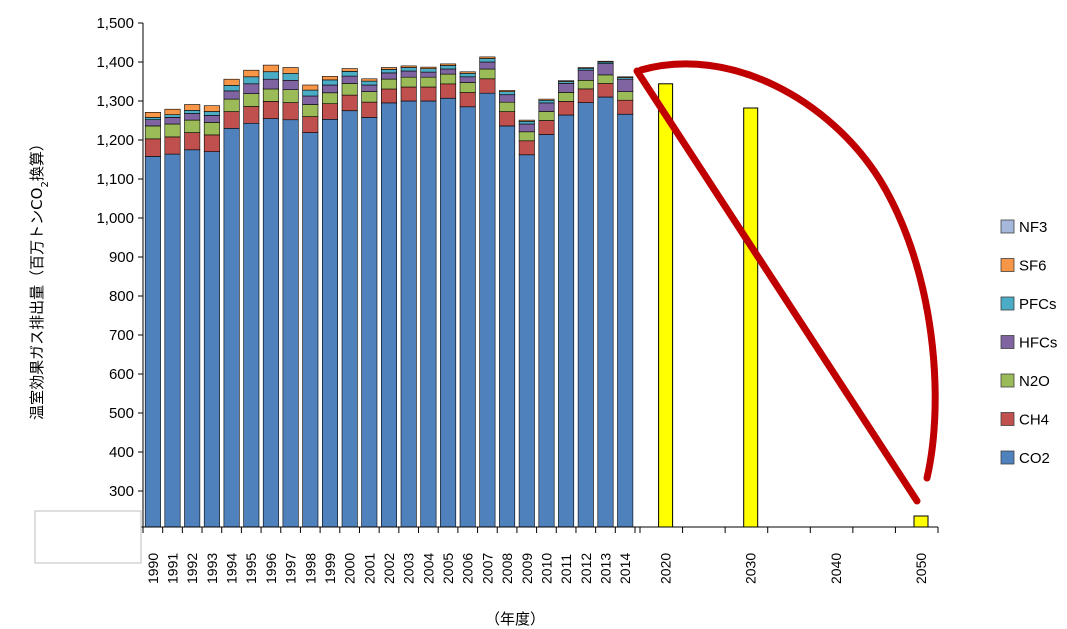  Describe the element at coordinates (1038, 343) in the screenshot. I see `legend-label-hfcs: HFCs` at that location.